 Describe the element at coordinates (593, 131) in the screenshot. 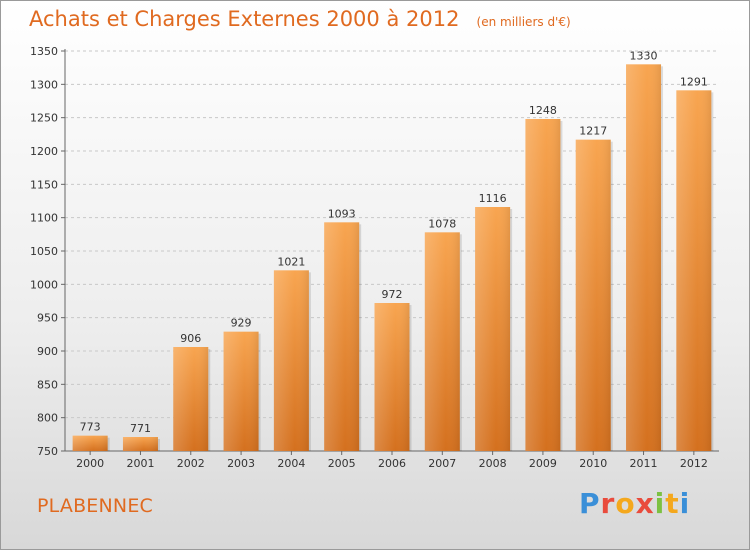

I see `data-label: 1217` at that location.